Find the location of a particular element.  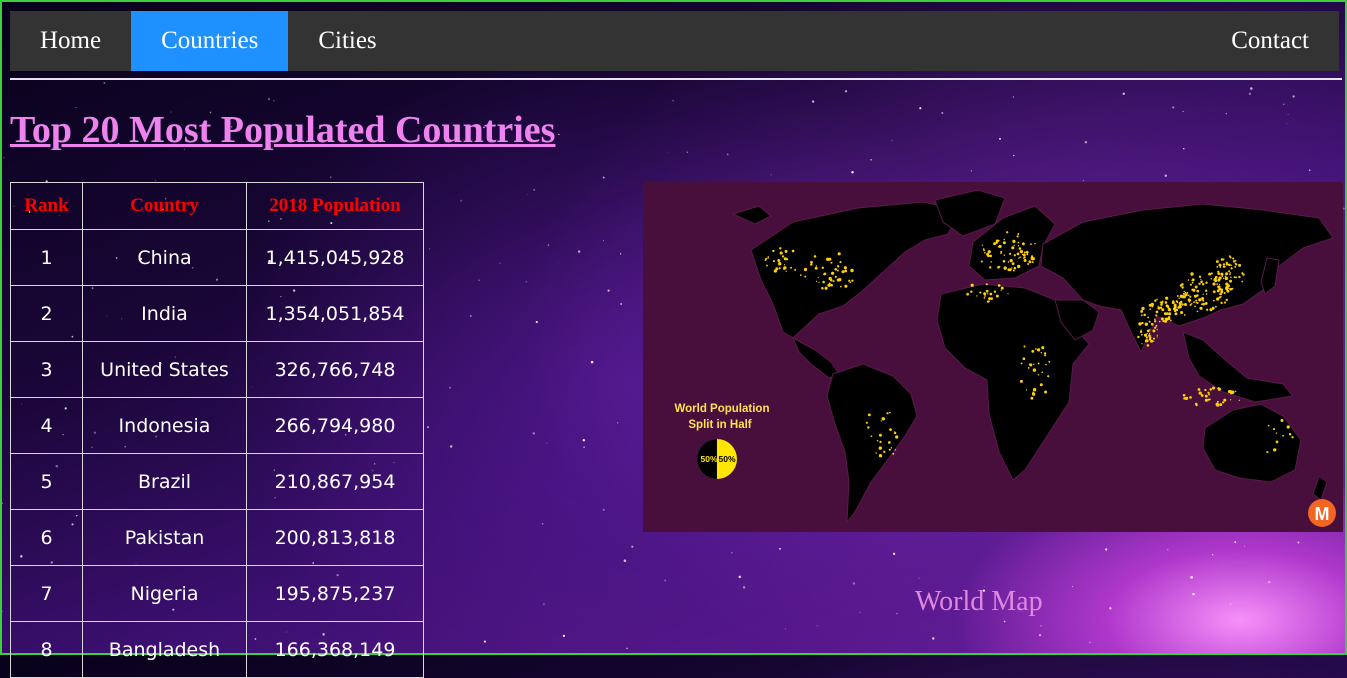

country-cell: Pakistan is located at coordinates (164, 537).